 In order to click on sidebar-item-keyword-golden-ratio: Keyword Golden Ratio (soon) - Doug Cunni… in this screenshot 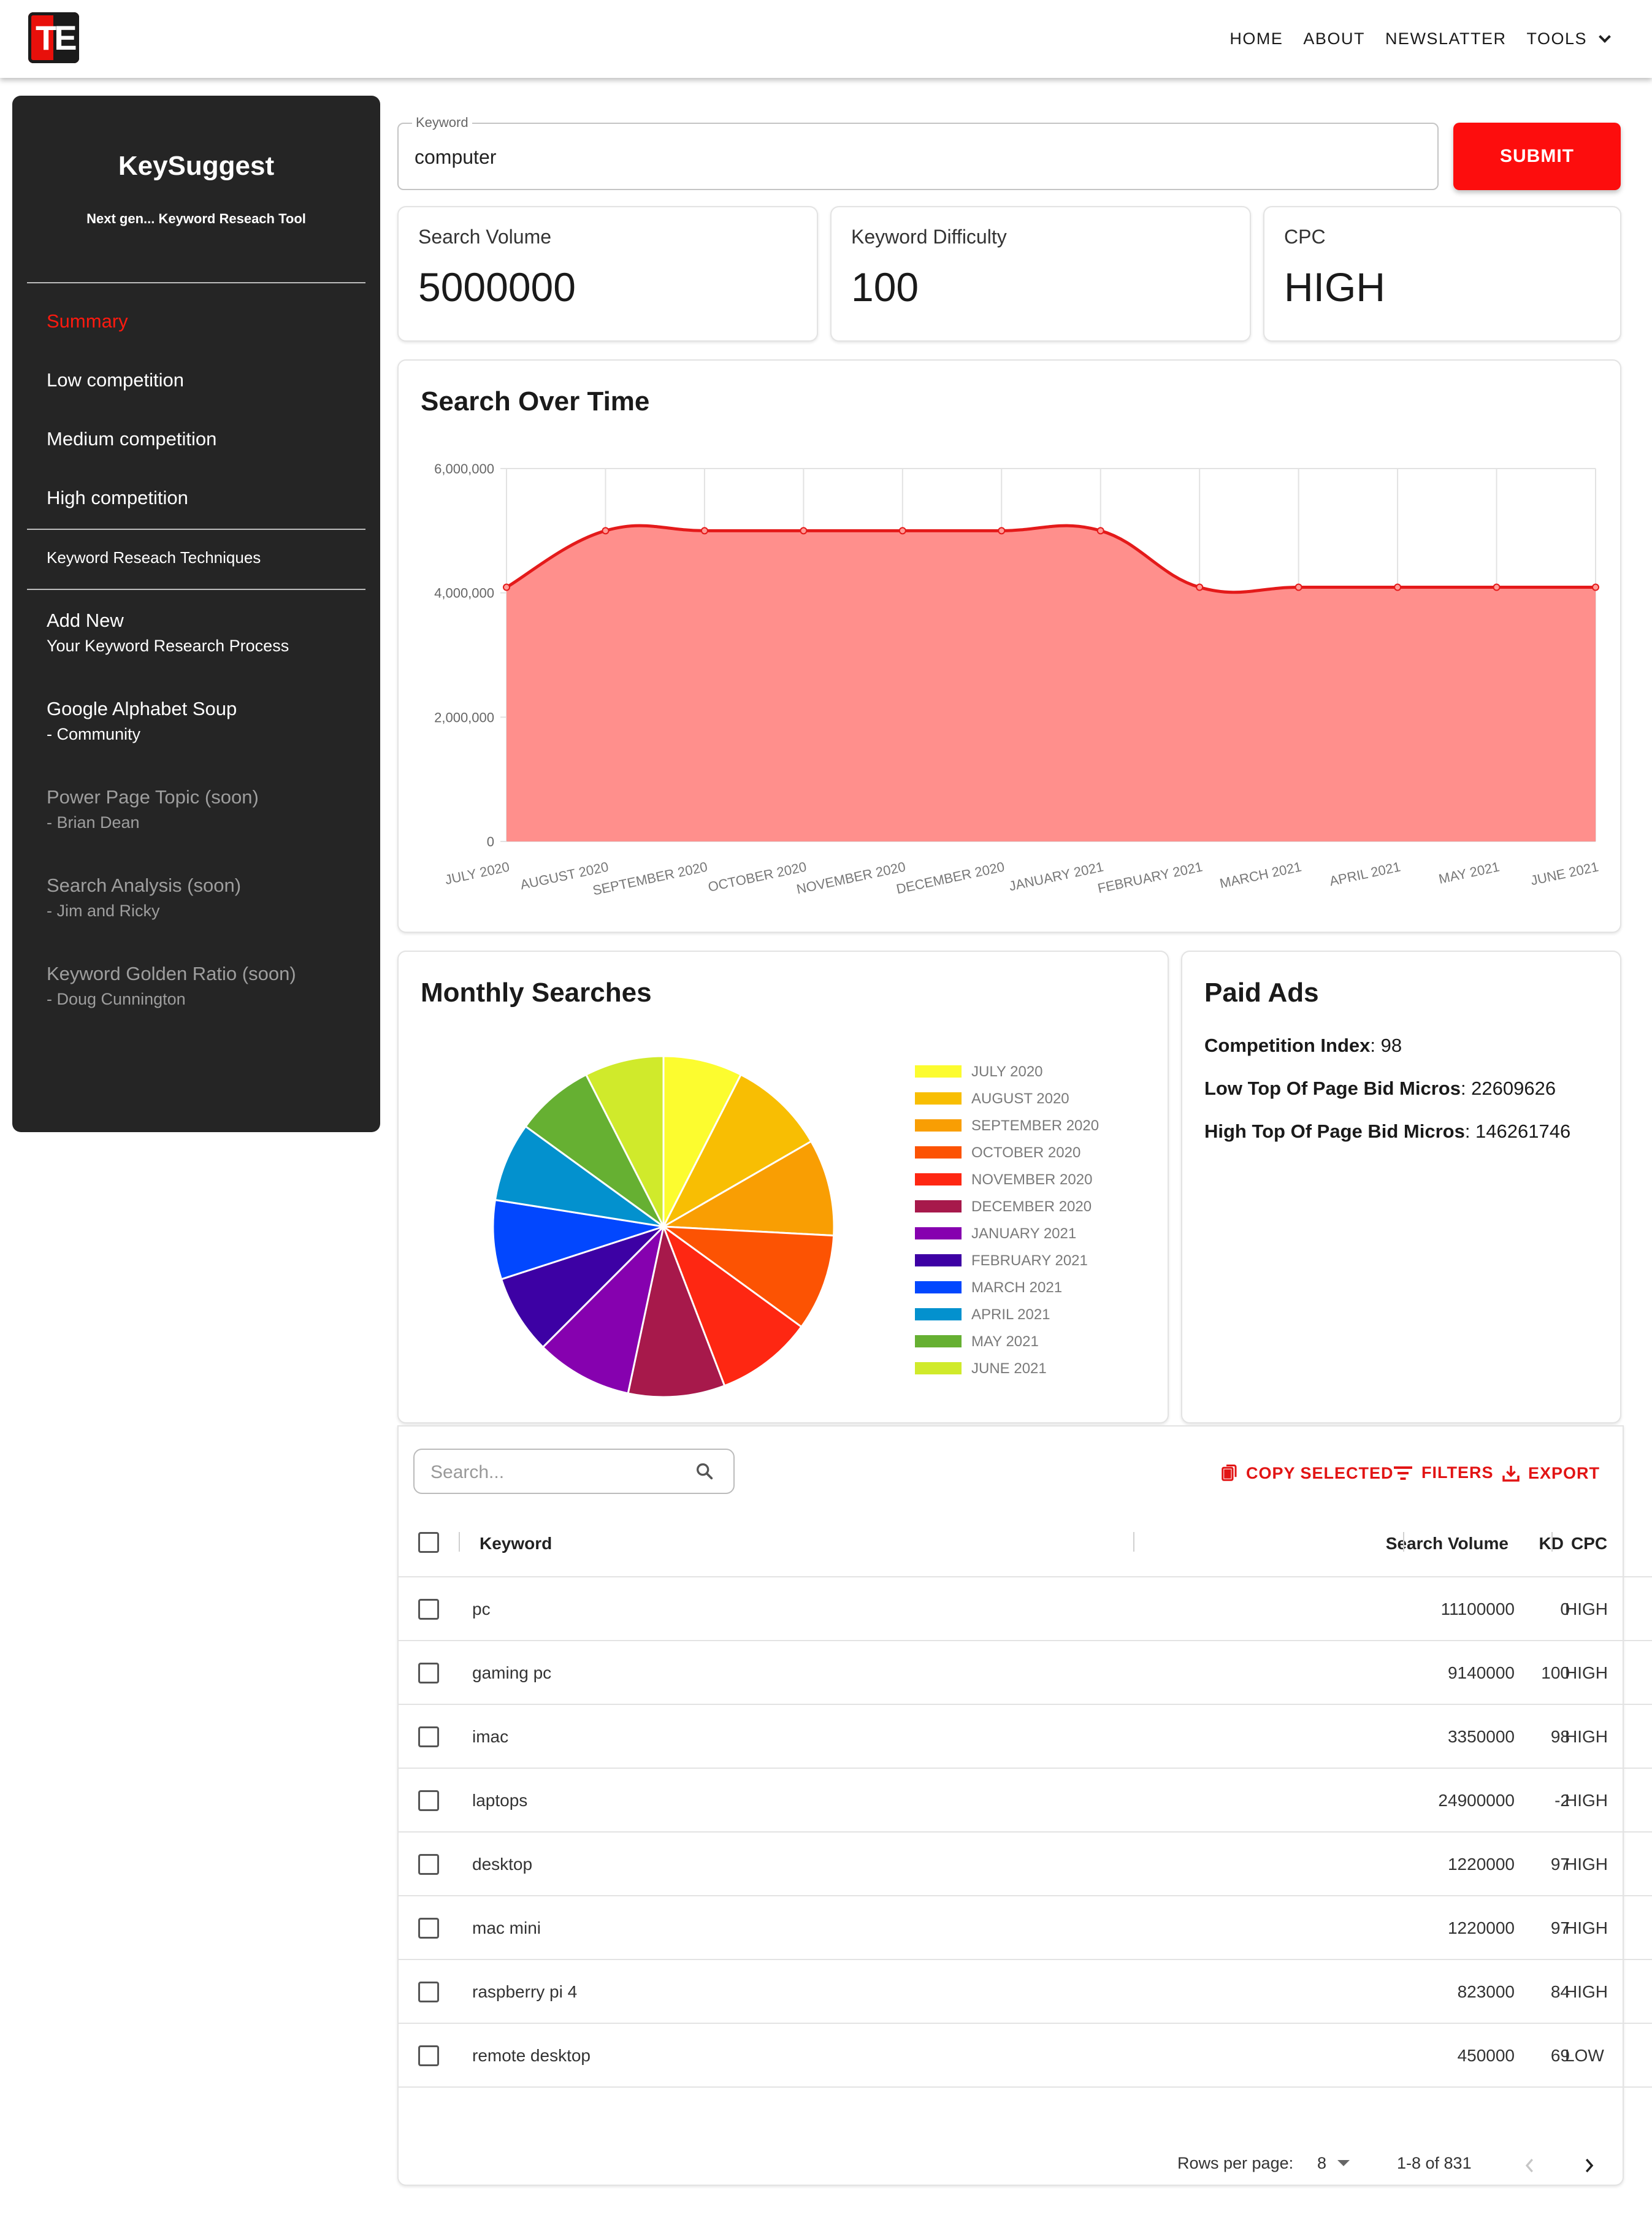, I will do `click(171, 986)`.